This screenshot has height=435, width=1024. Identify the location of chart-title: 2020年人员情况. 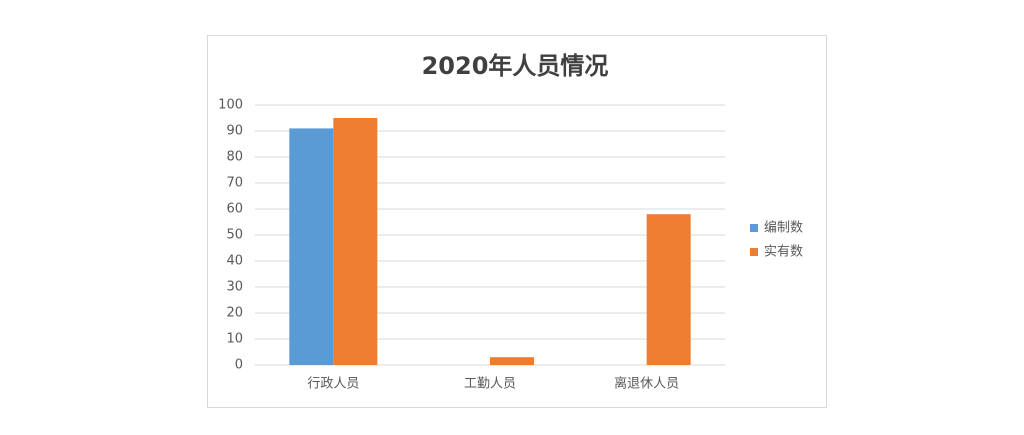
(515, 66).